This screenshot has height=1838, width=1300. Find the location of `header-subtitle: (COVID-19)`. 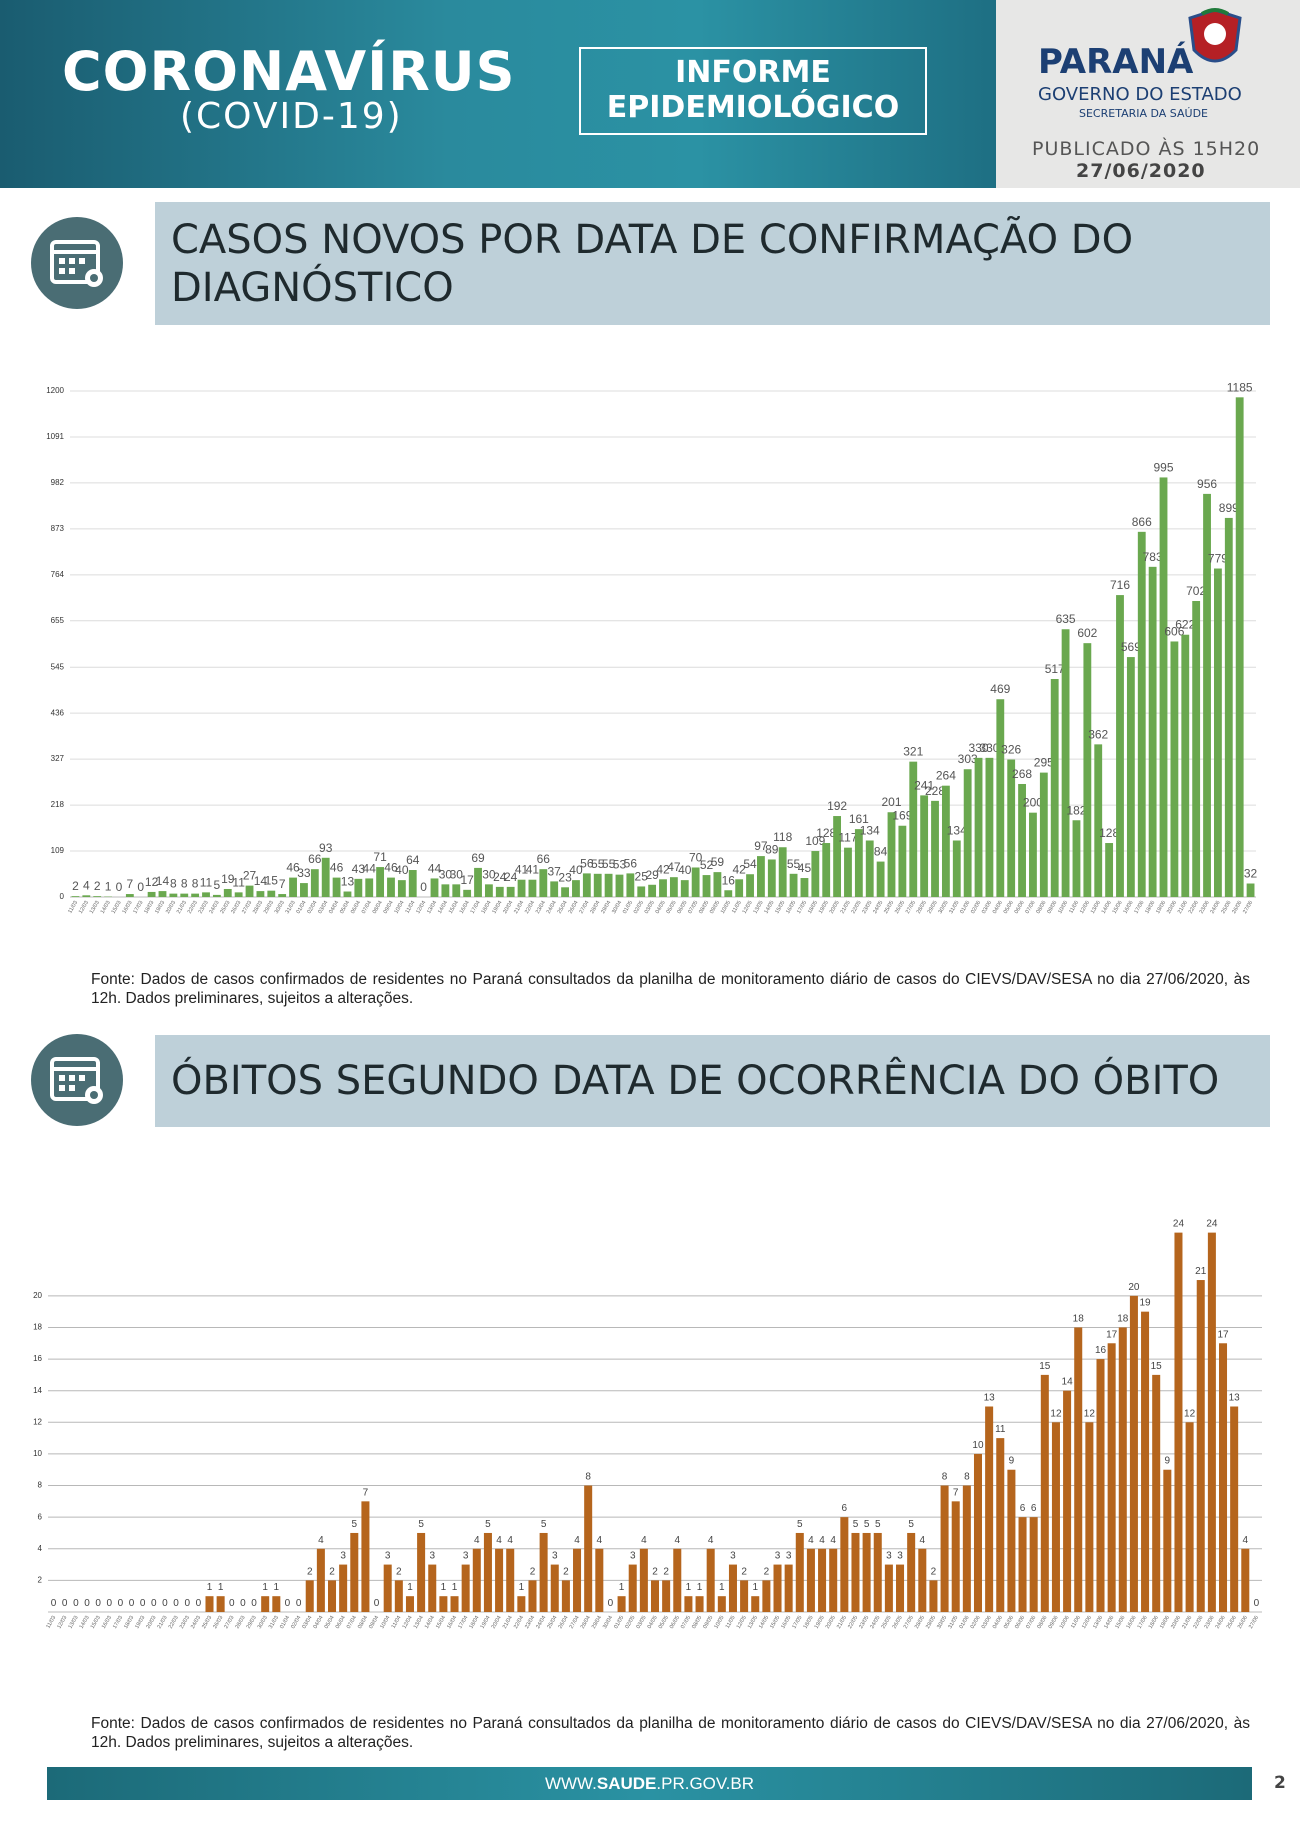

header-subtitle: (COVID-19) is located at coordinates (291, 116).